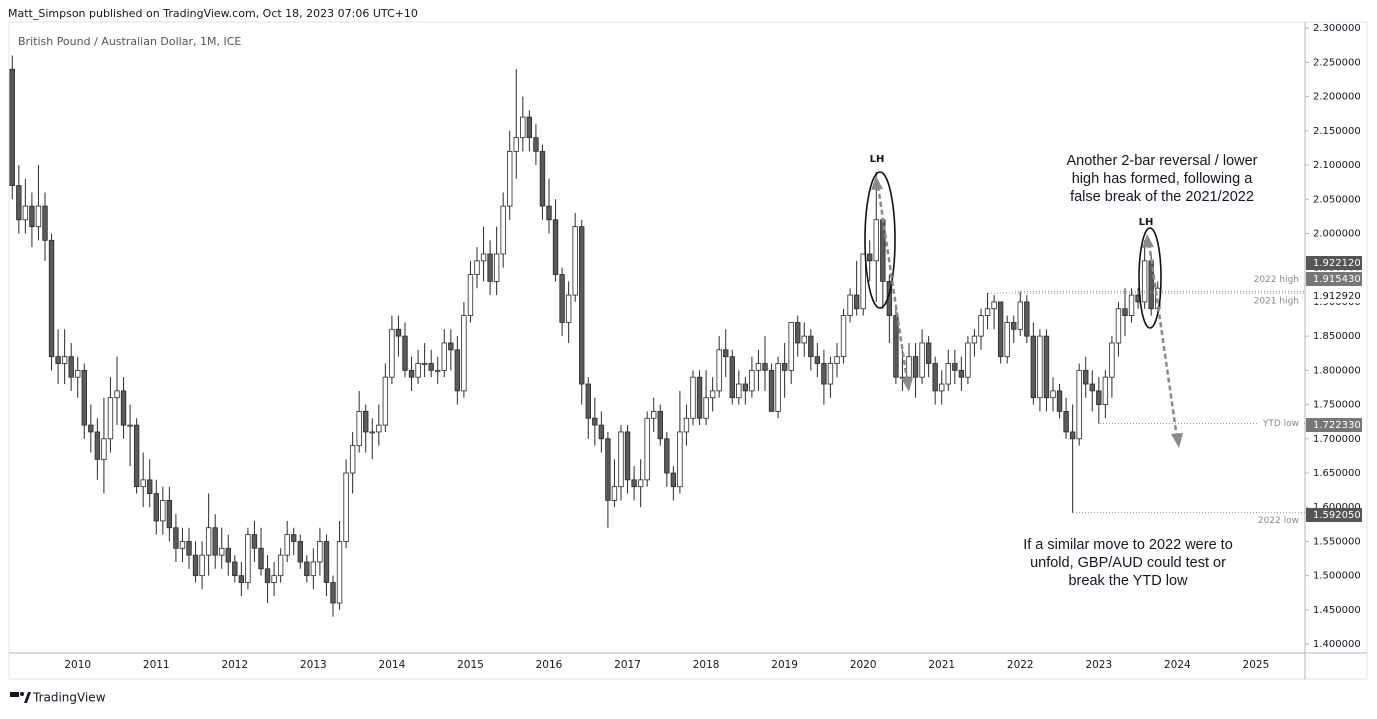 The image size is (1377, 719). I want to click on x-tick-label: 2018, so click(706, 665).